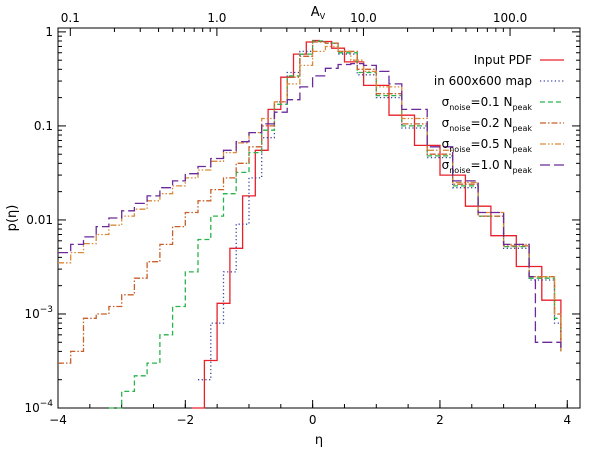 Image resolution: width=598 pixels, height=450 pixels. I want to click on top-tick-label: 100.0, so click(510, 18).